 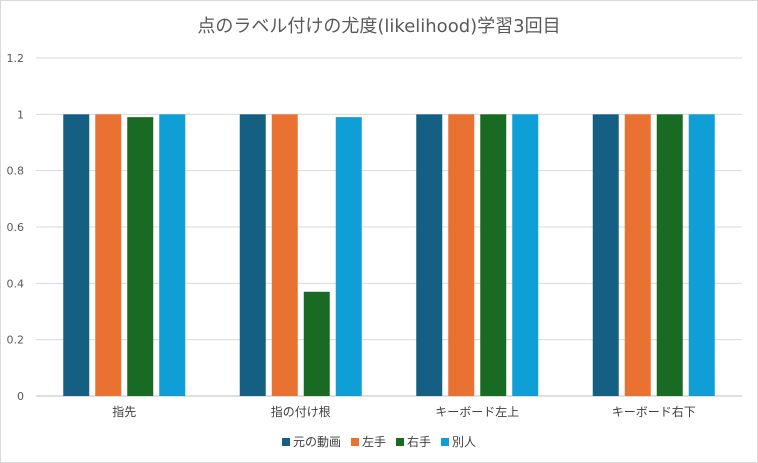 I want to click on legend: 元の動画 左手 右手 別人, so click(x=379, y=441).